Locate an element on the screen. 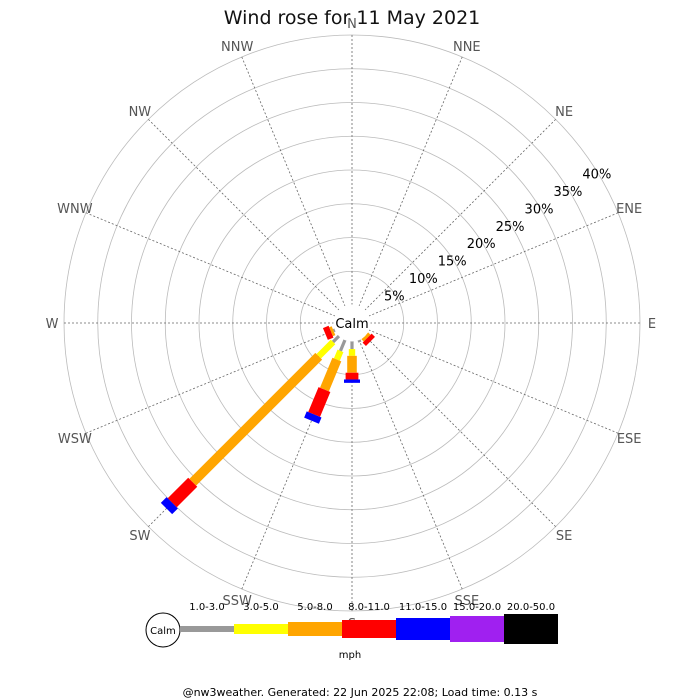  radial-tick-labels: 5% 10%15%20%25%30% 35%40% is located at coordinates (497, 236).